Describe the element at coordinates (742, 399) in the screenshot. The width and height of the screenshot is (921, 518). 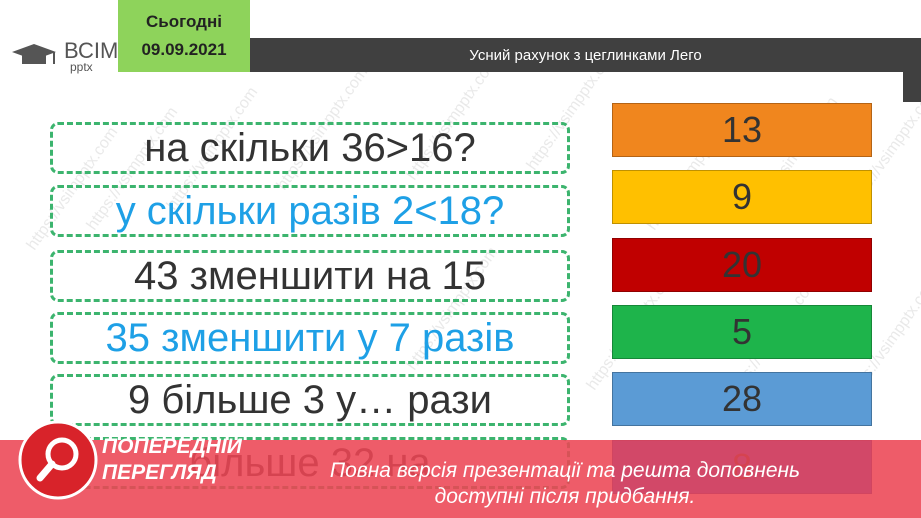
I see `answer: 28` at that location.